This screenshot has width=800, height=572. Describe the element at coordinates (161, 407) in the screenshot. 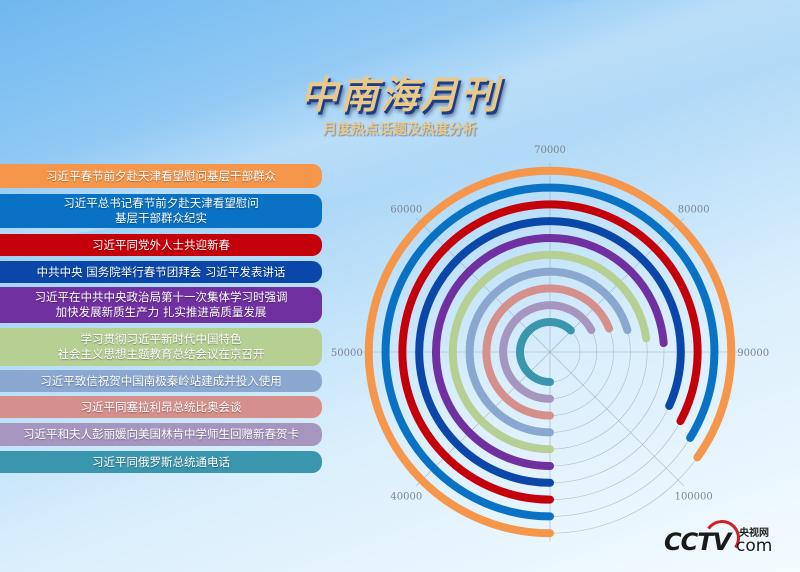

I see `legend-label: 习近平同塞拉利昂总统比奥会谈` at that location.